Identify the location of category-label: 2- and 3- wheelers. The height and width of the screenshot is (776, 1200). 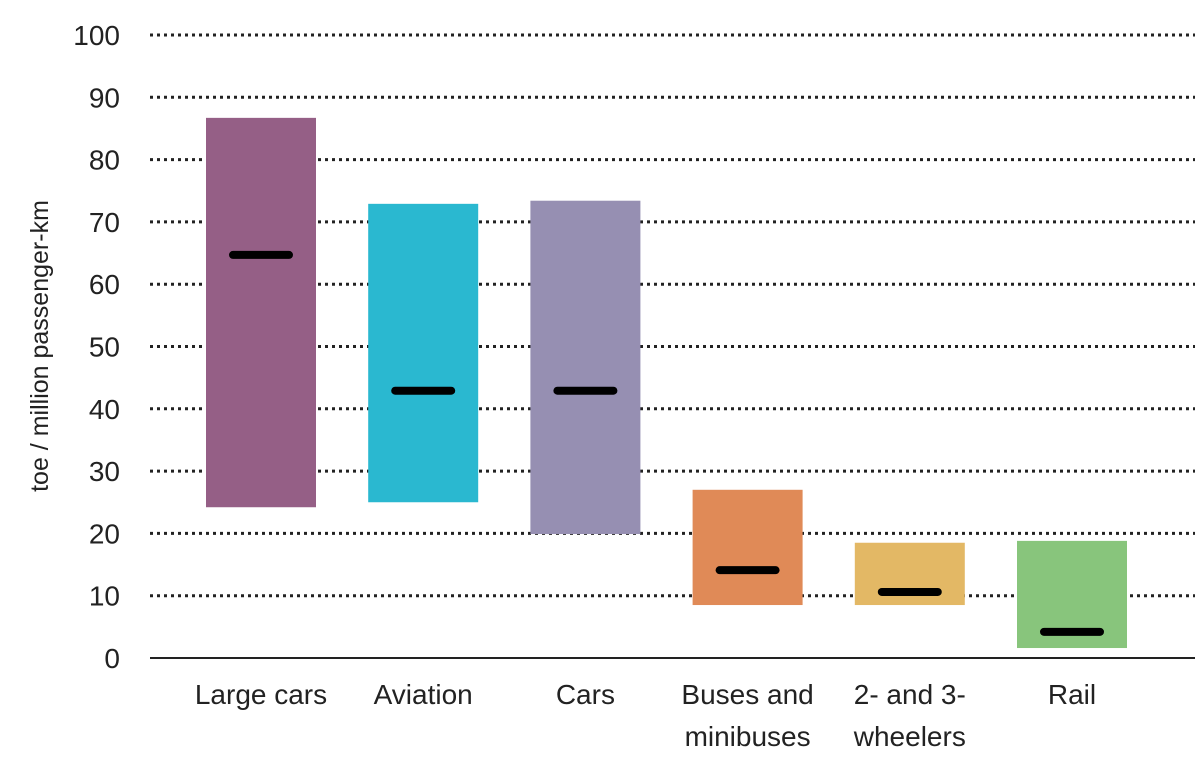
(909, 715).